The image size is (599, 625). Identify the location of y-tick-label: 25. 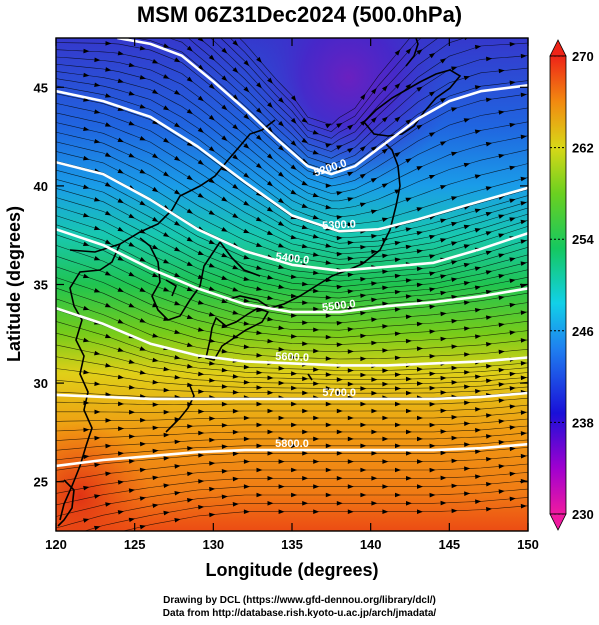
(41, 482).